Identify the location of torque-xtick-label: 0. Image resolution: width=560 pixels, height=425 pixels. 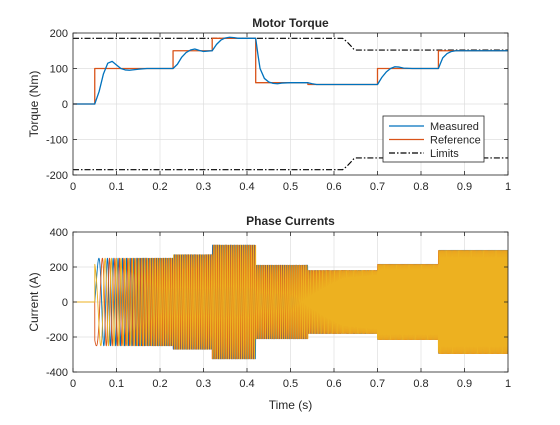
(73, 187).